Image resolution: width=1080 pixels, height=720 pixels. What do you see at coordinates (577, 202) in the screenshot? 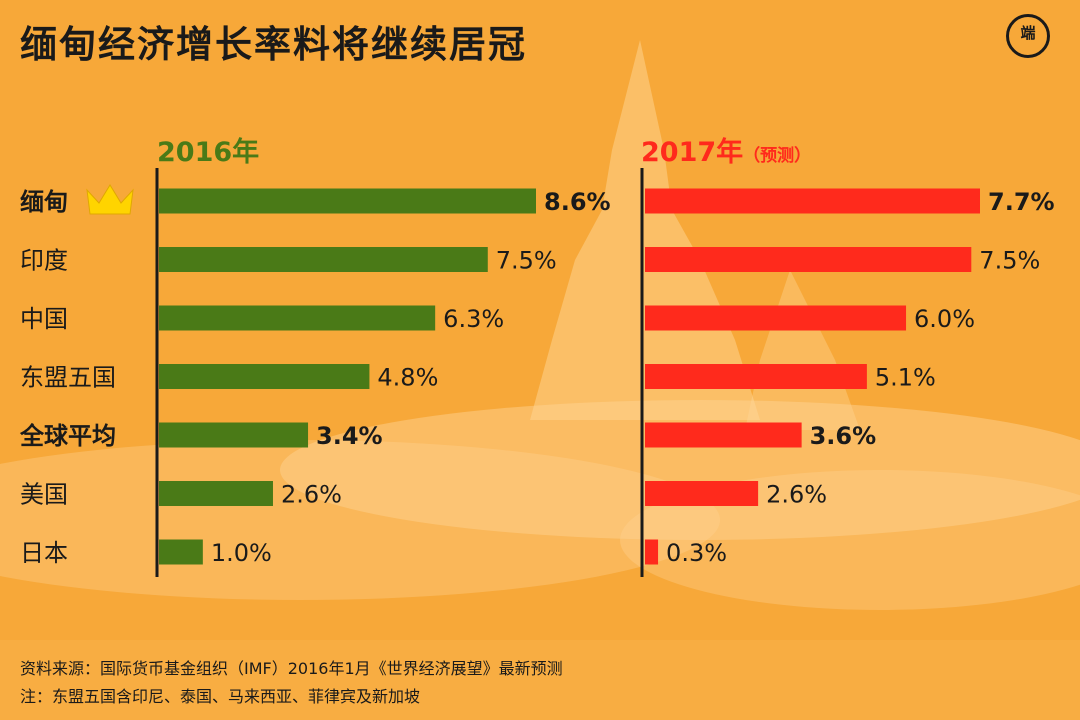
I see `value-label-2016: 8.6%` at bounding box center [577, 202].